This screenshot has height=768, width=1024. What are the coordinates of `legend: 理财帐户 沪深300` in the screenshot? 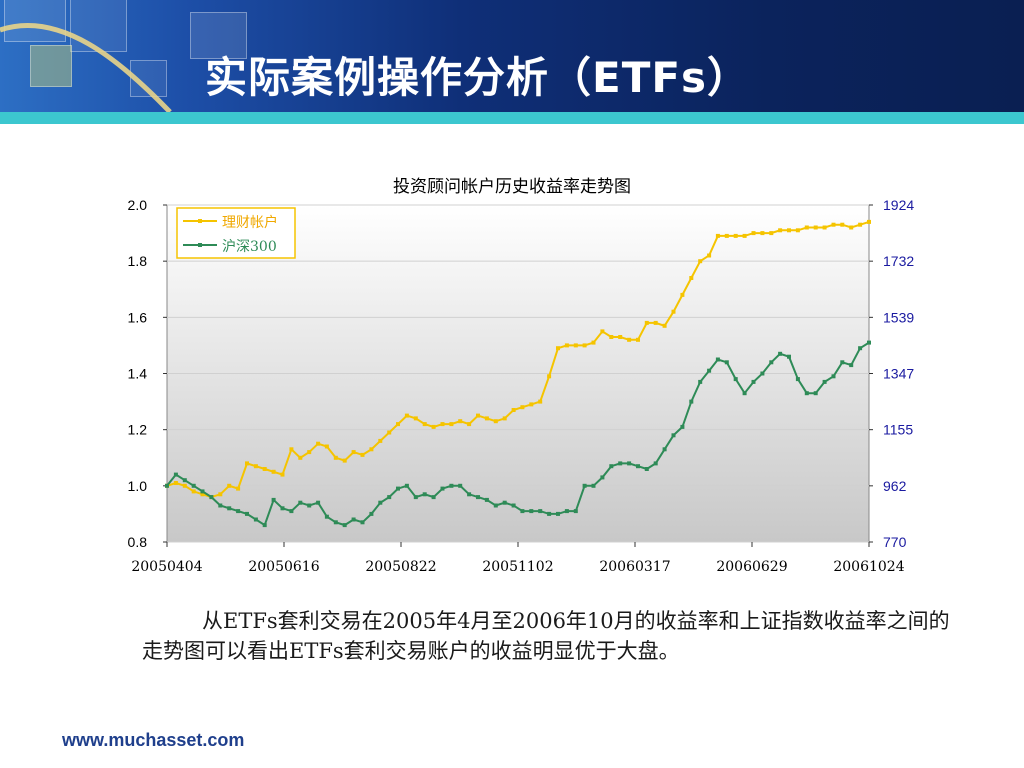 It's located at (236, 233).